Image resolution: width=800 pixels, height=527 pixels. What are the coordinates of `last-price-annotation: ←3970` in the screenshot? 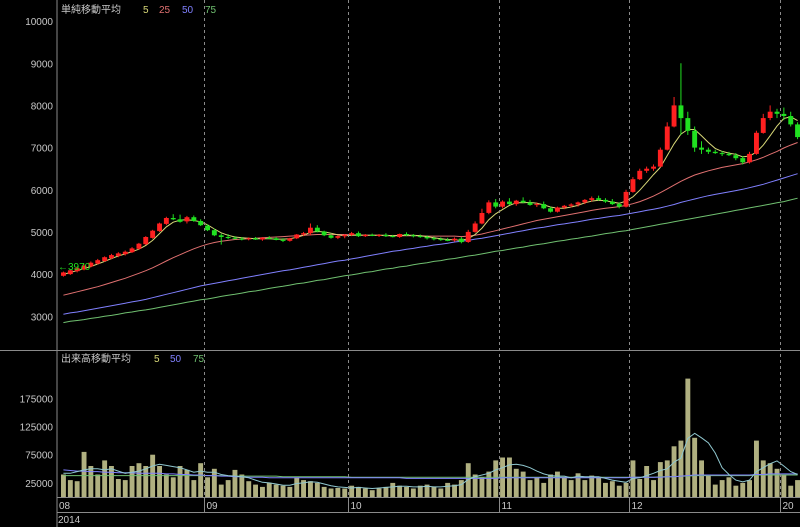 It's located at (74, 267).